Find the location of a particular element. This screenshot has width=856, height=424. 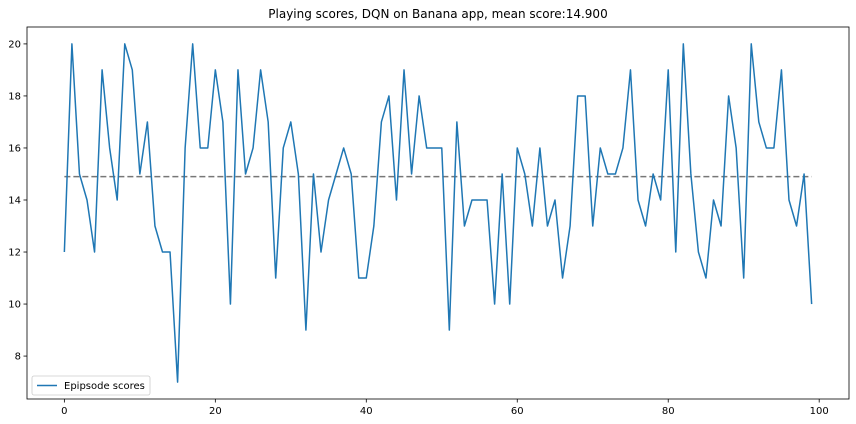

x-tick-label: 100 is located at coordinates (819, 411).